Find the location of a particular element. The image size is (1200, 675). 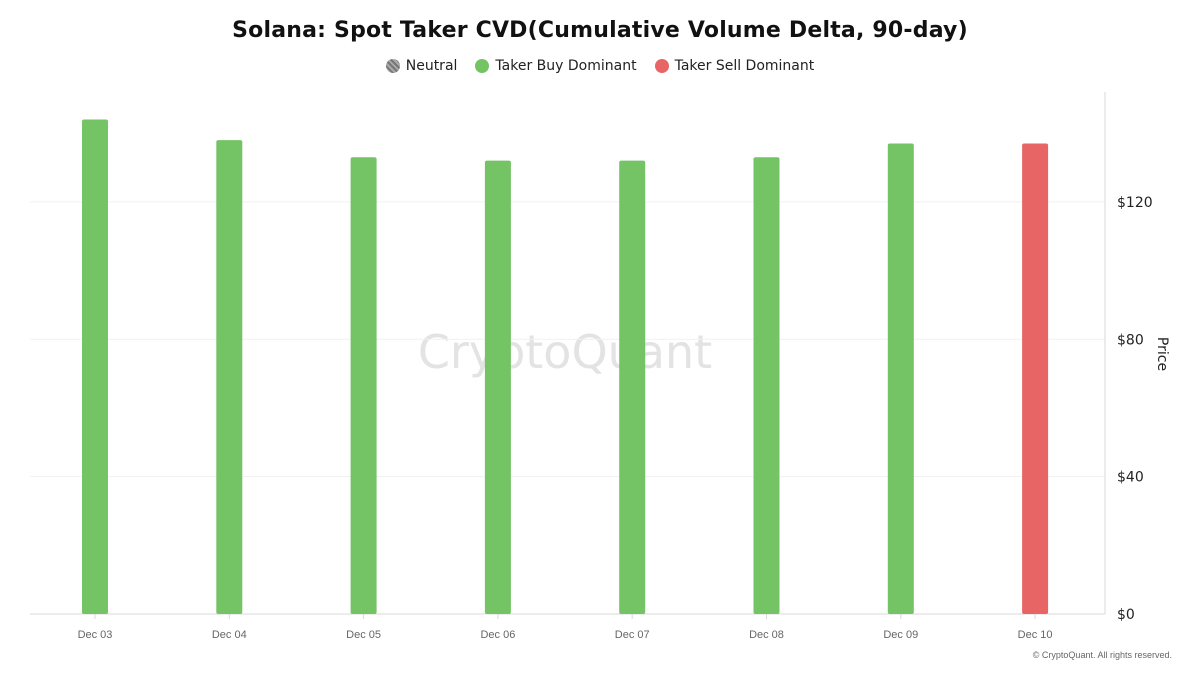

y-axis-ticks: $0 $40 $80 $120 is located at coordinates (1135, 409).